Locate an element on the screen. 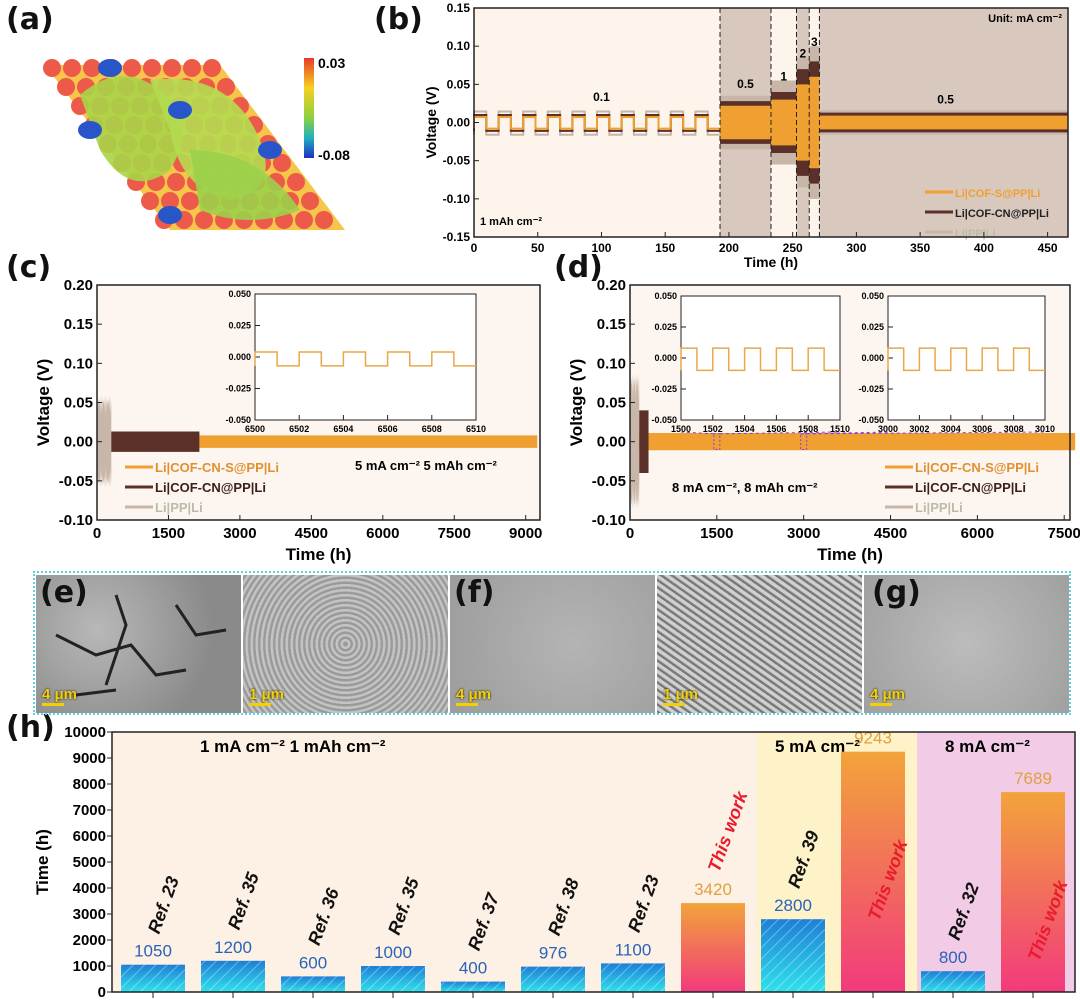 This screenshot has height=1003, width=1080. y-tick-label: 0.000 is located at coordinates (239, 357).